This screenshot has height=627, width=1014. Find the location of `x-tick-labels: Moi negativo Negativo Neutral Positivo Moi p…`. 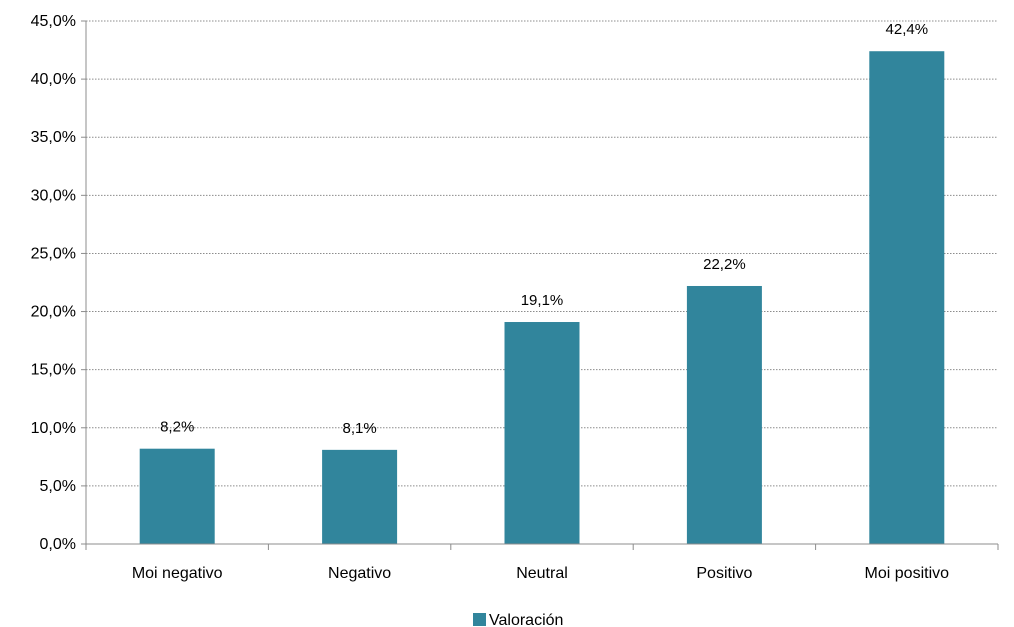

x-tick-labels: Moi negativo Negativo Neutral Positivo Moi p… is located at coordinates (540, 573).